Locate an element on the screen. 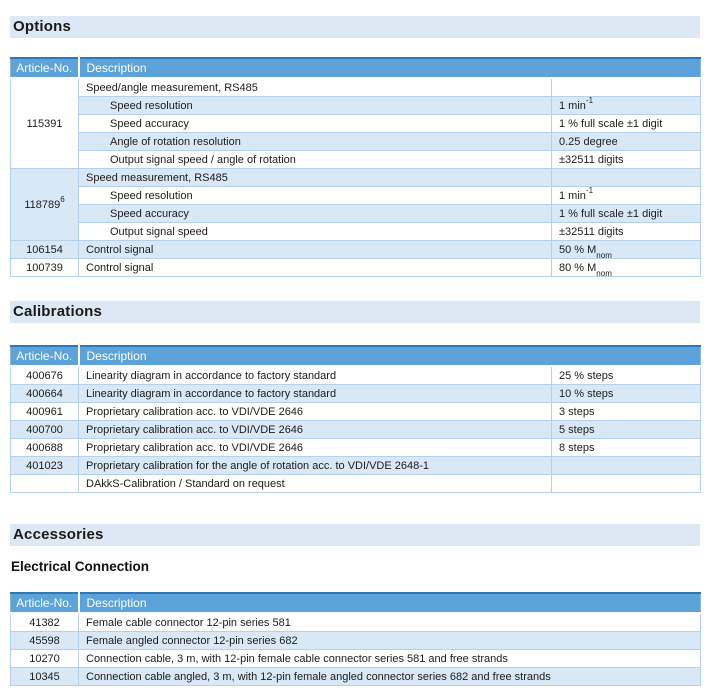  article-no-cell: 106154 is located at coordinates (44, 249).